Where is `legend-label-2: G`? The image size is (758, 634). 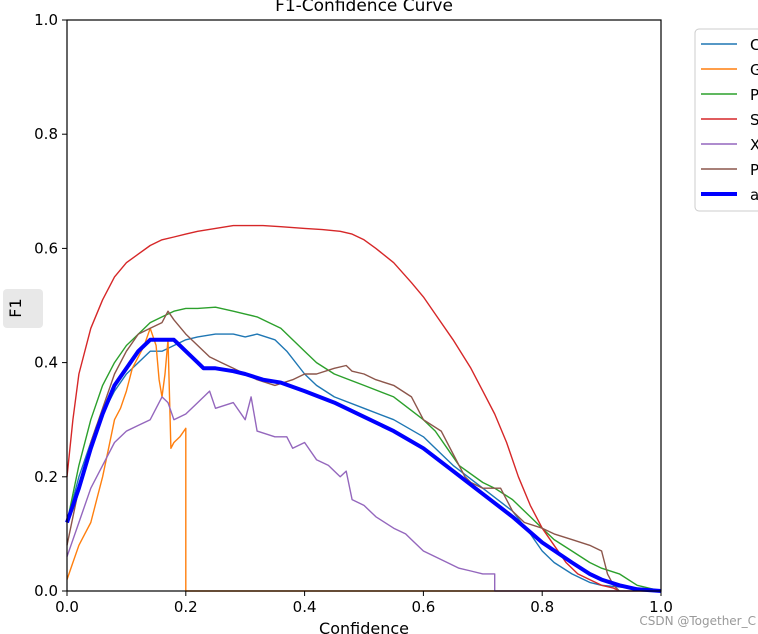 legend-label-2: G is located at coordinates (754, 70).